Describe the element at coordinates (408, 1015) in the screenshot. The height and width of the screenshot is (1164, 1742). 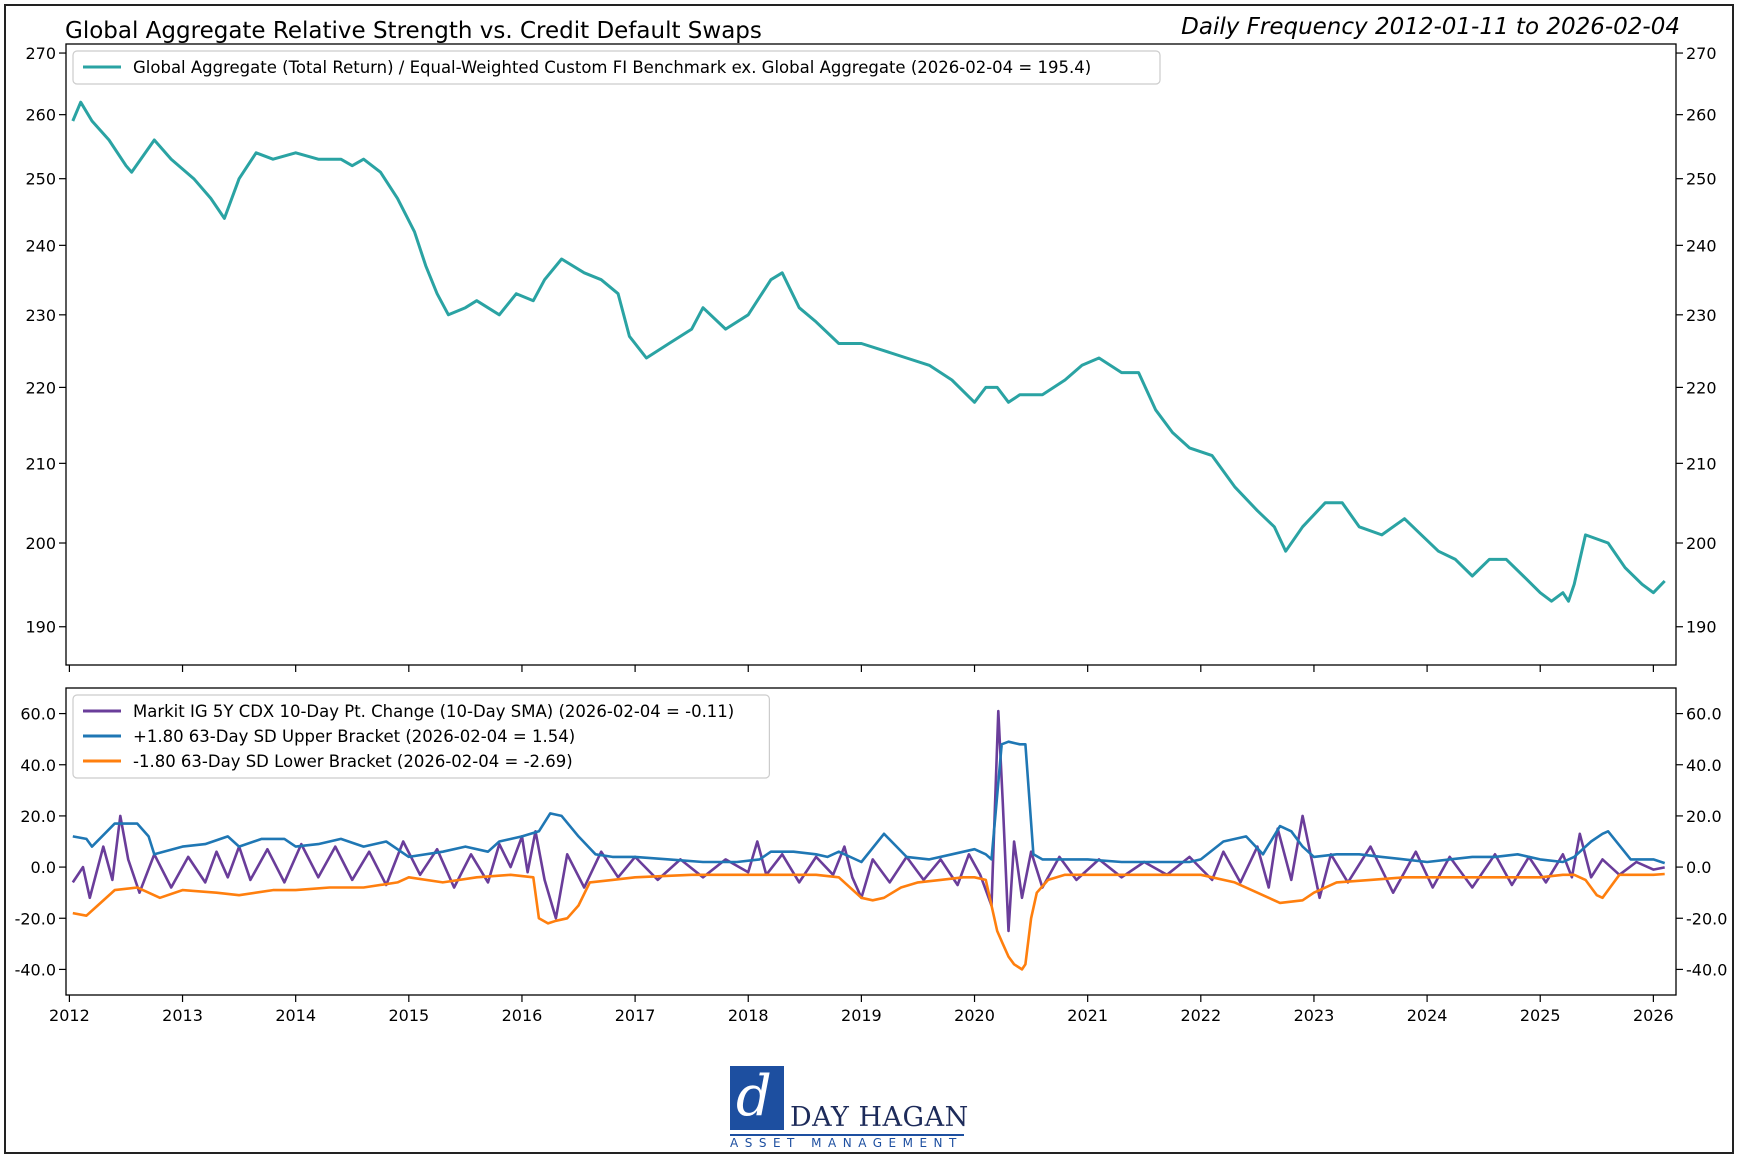
I see `x-tick-label: 2015` at that location.